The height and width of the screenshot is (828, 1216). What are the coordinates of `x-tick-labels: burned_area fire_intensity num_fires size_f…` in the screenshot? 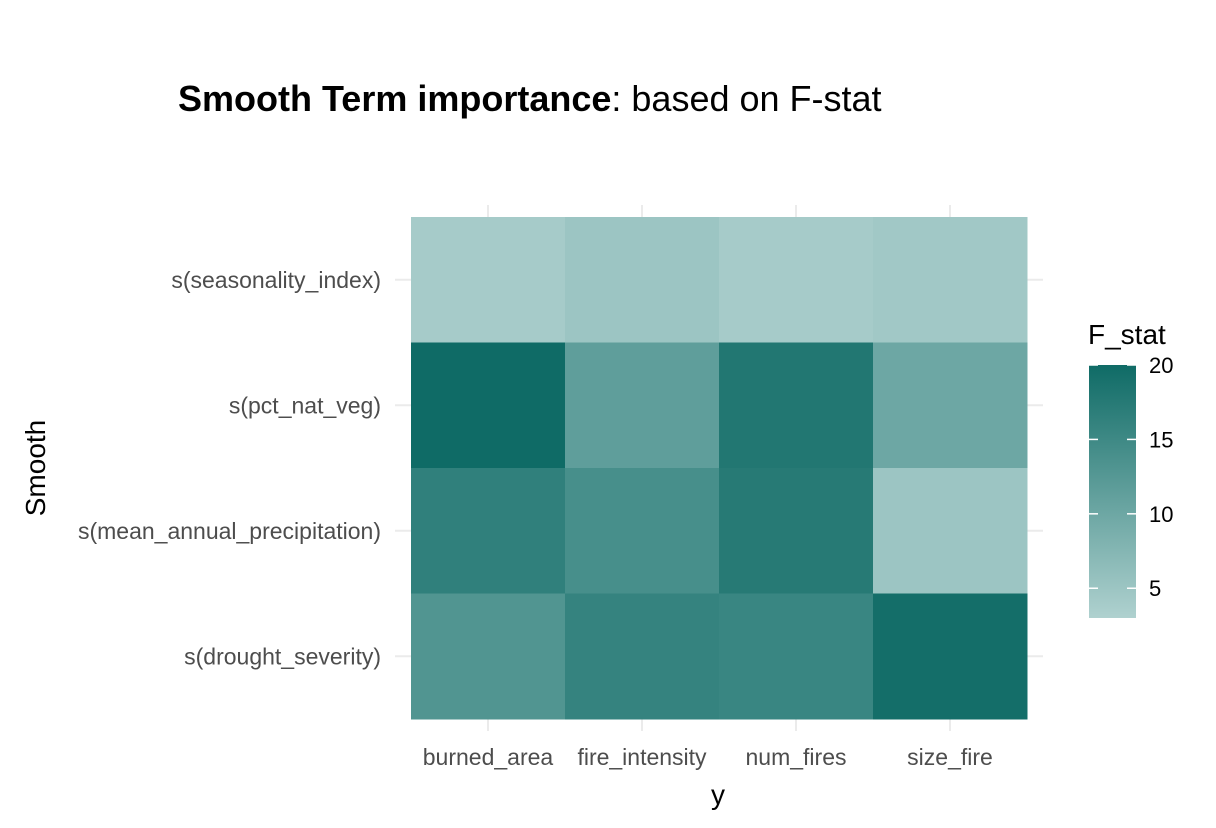 It's located at (708, 757).